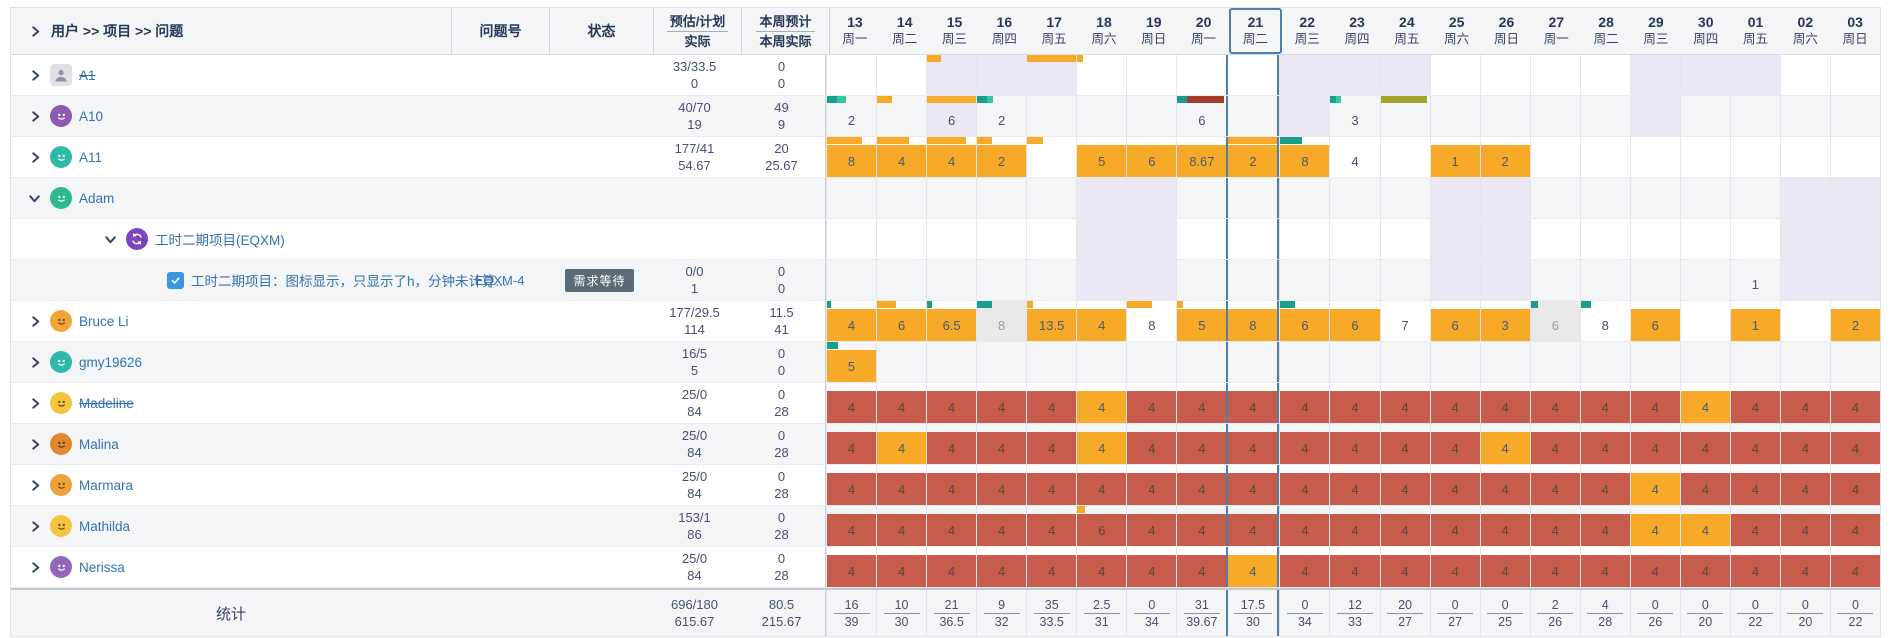 The width and height of the screenshot is (1891, 638). I want to click on issue-key-link: EQXM-4, so click(499, 280).